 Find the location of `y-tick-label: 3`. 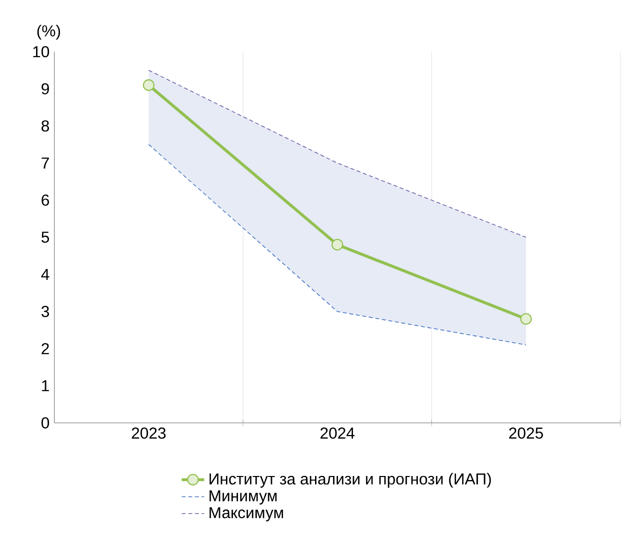

y-tick-label: 3 is located at coordinates (45, 311).